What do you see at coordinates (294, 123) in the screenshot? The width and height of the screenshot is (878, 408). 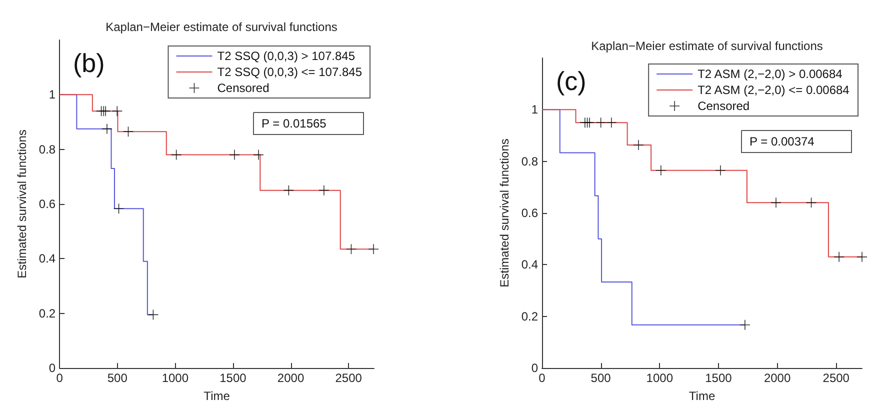 I see `annotation: P = 0.01565` at bounding box center [294, 123].